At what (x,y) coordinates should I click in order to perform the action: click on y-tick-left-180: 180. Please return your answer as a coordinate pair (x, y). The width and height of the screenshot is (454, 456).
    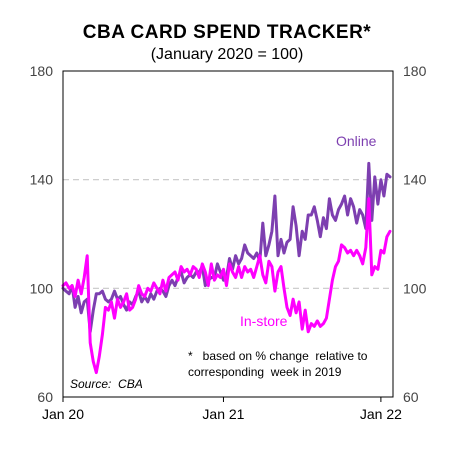
    Looking at the image, I should click on (42, 71).